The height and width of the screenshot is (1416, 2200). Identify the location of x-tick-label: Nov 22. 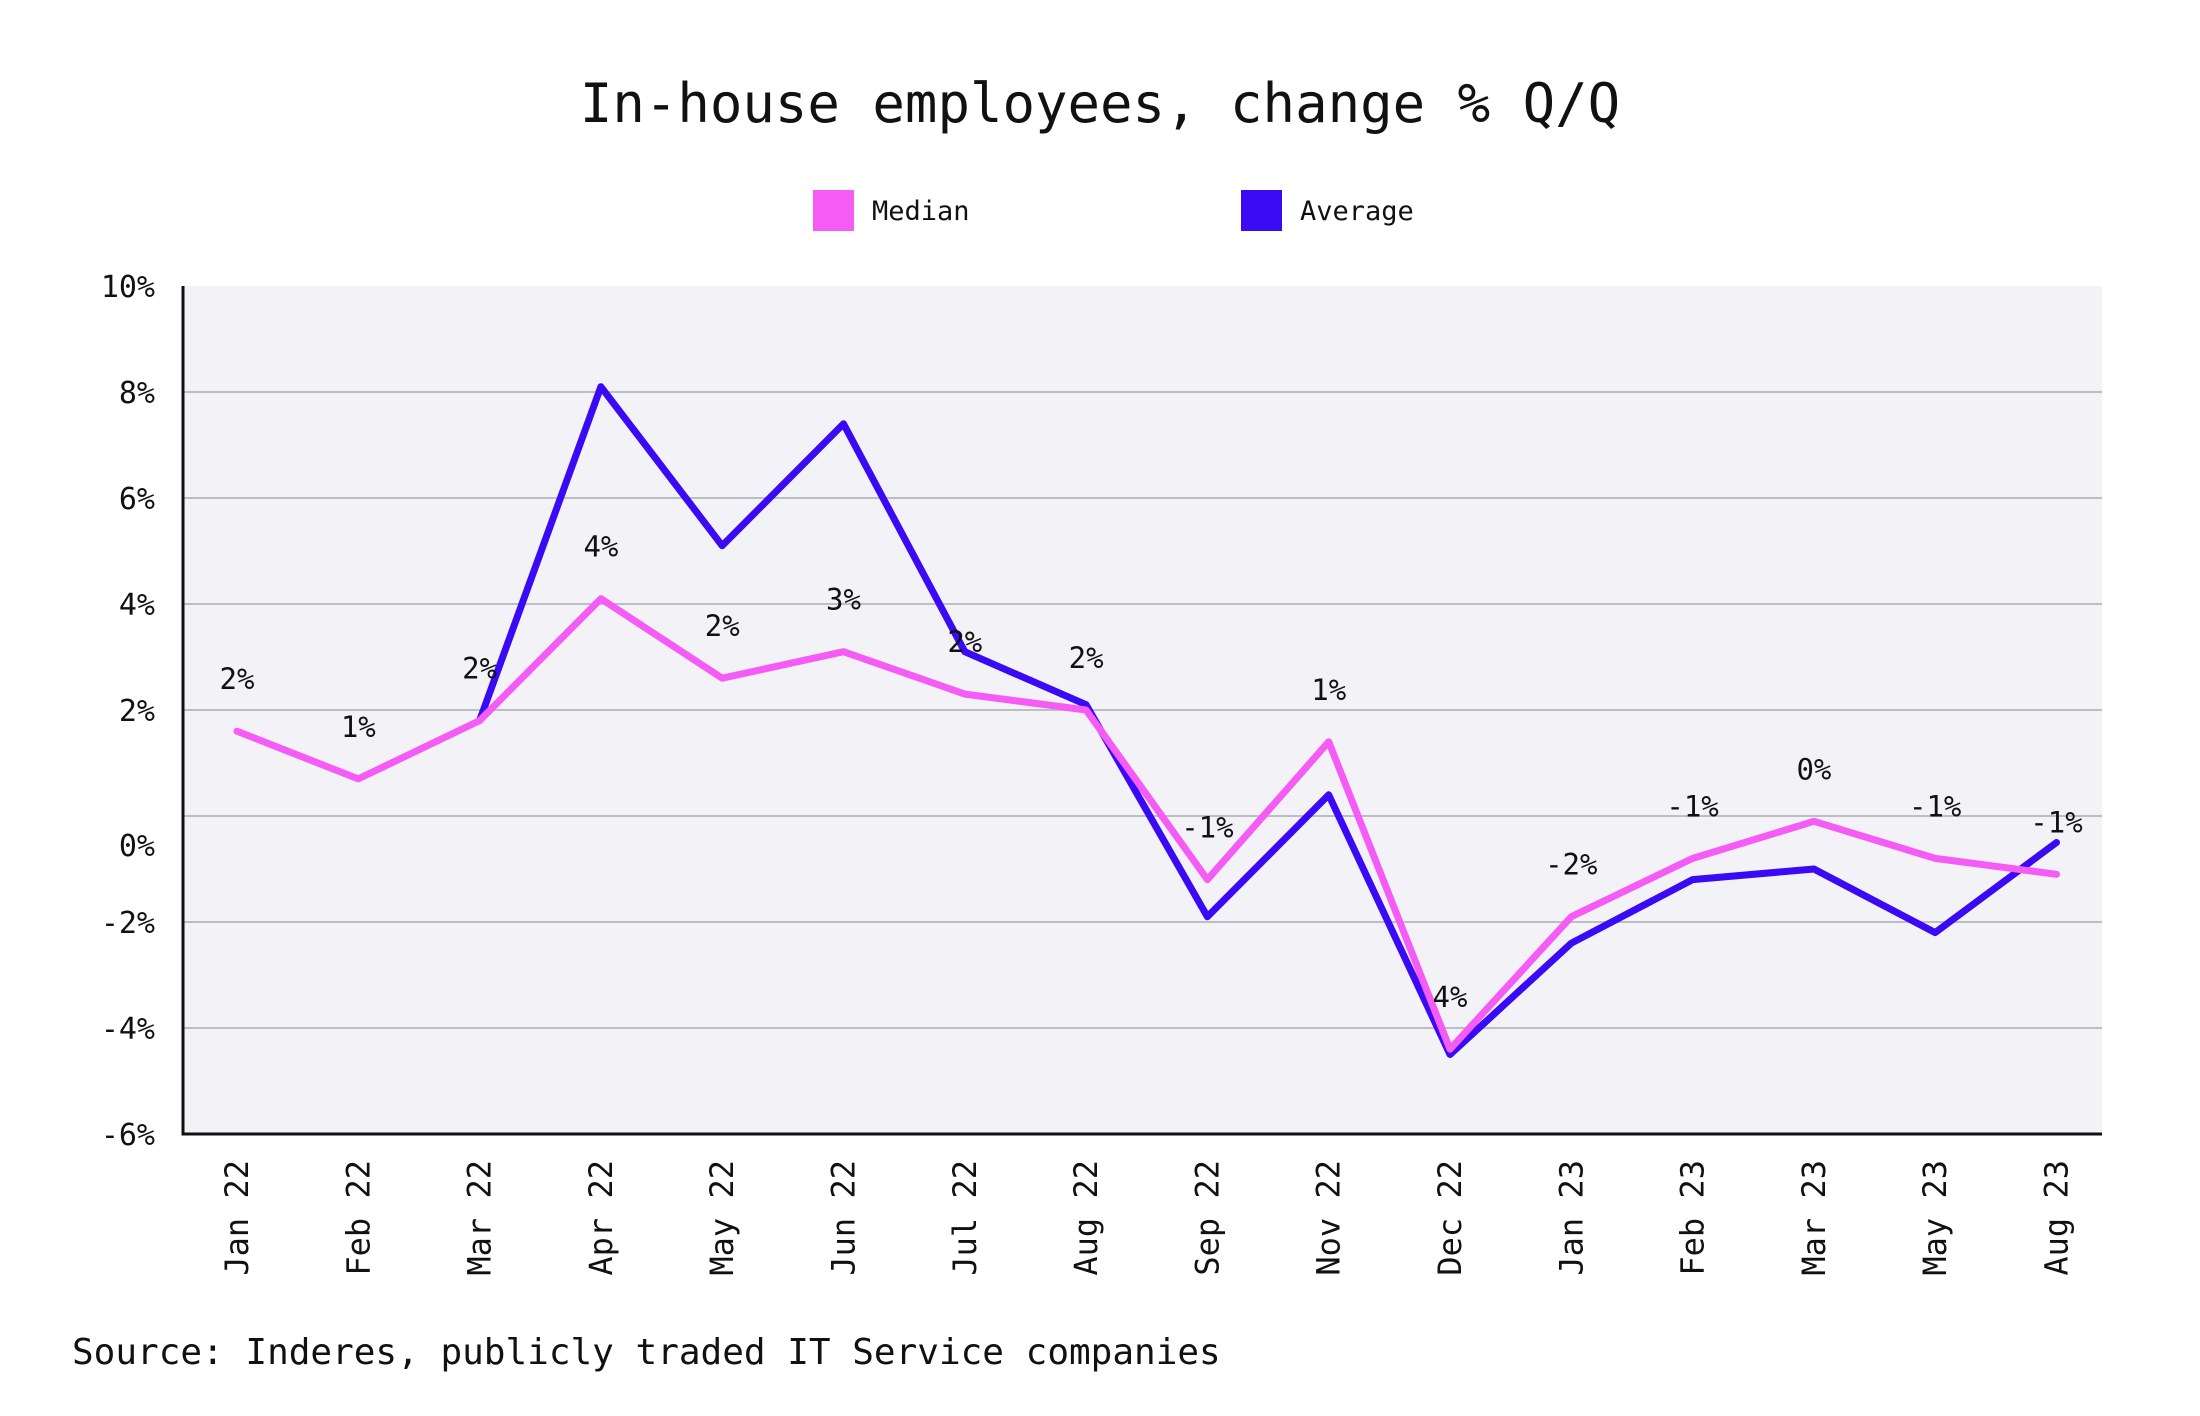
(1329, 1218).